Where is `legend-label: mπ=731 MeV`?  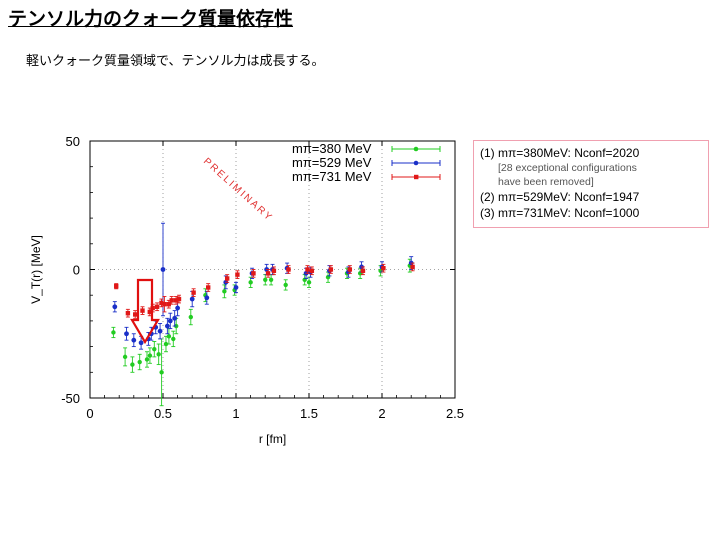 legend-label: mπ=731 MeV is located at coordinates (332, 176).